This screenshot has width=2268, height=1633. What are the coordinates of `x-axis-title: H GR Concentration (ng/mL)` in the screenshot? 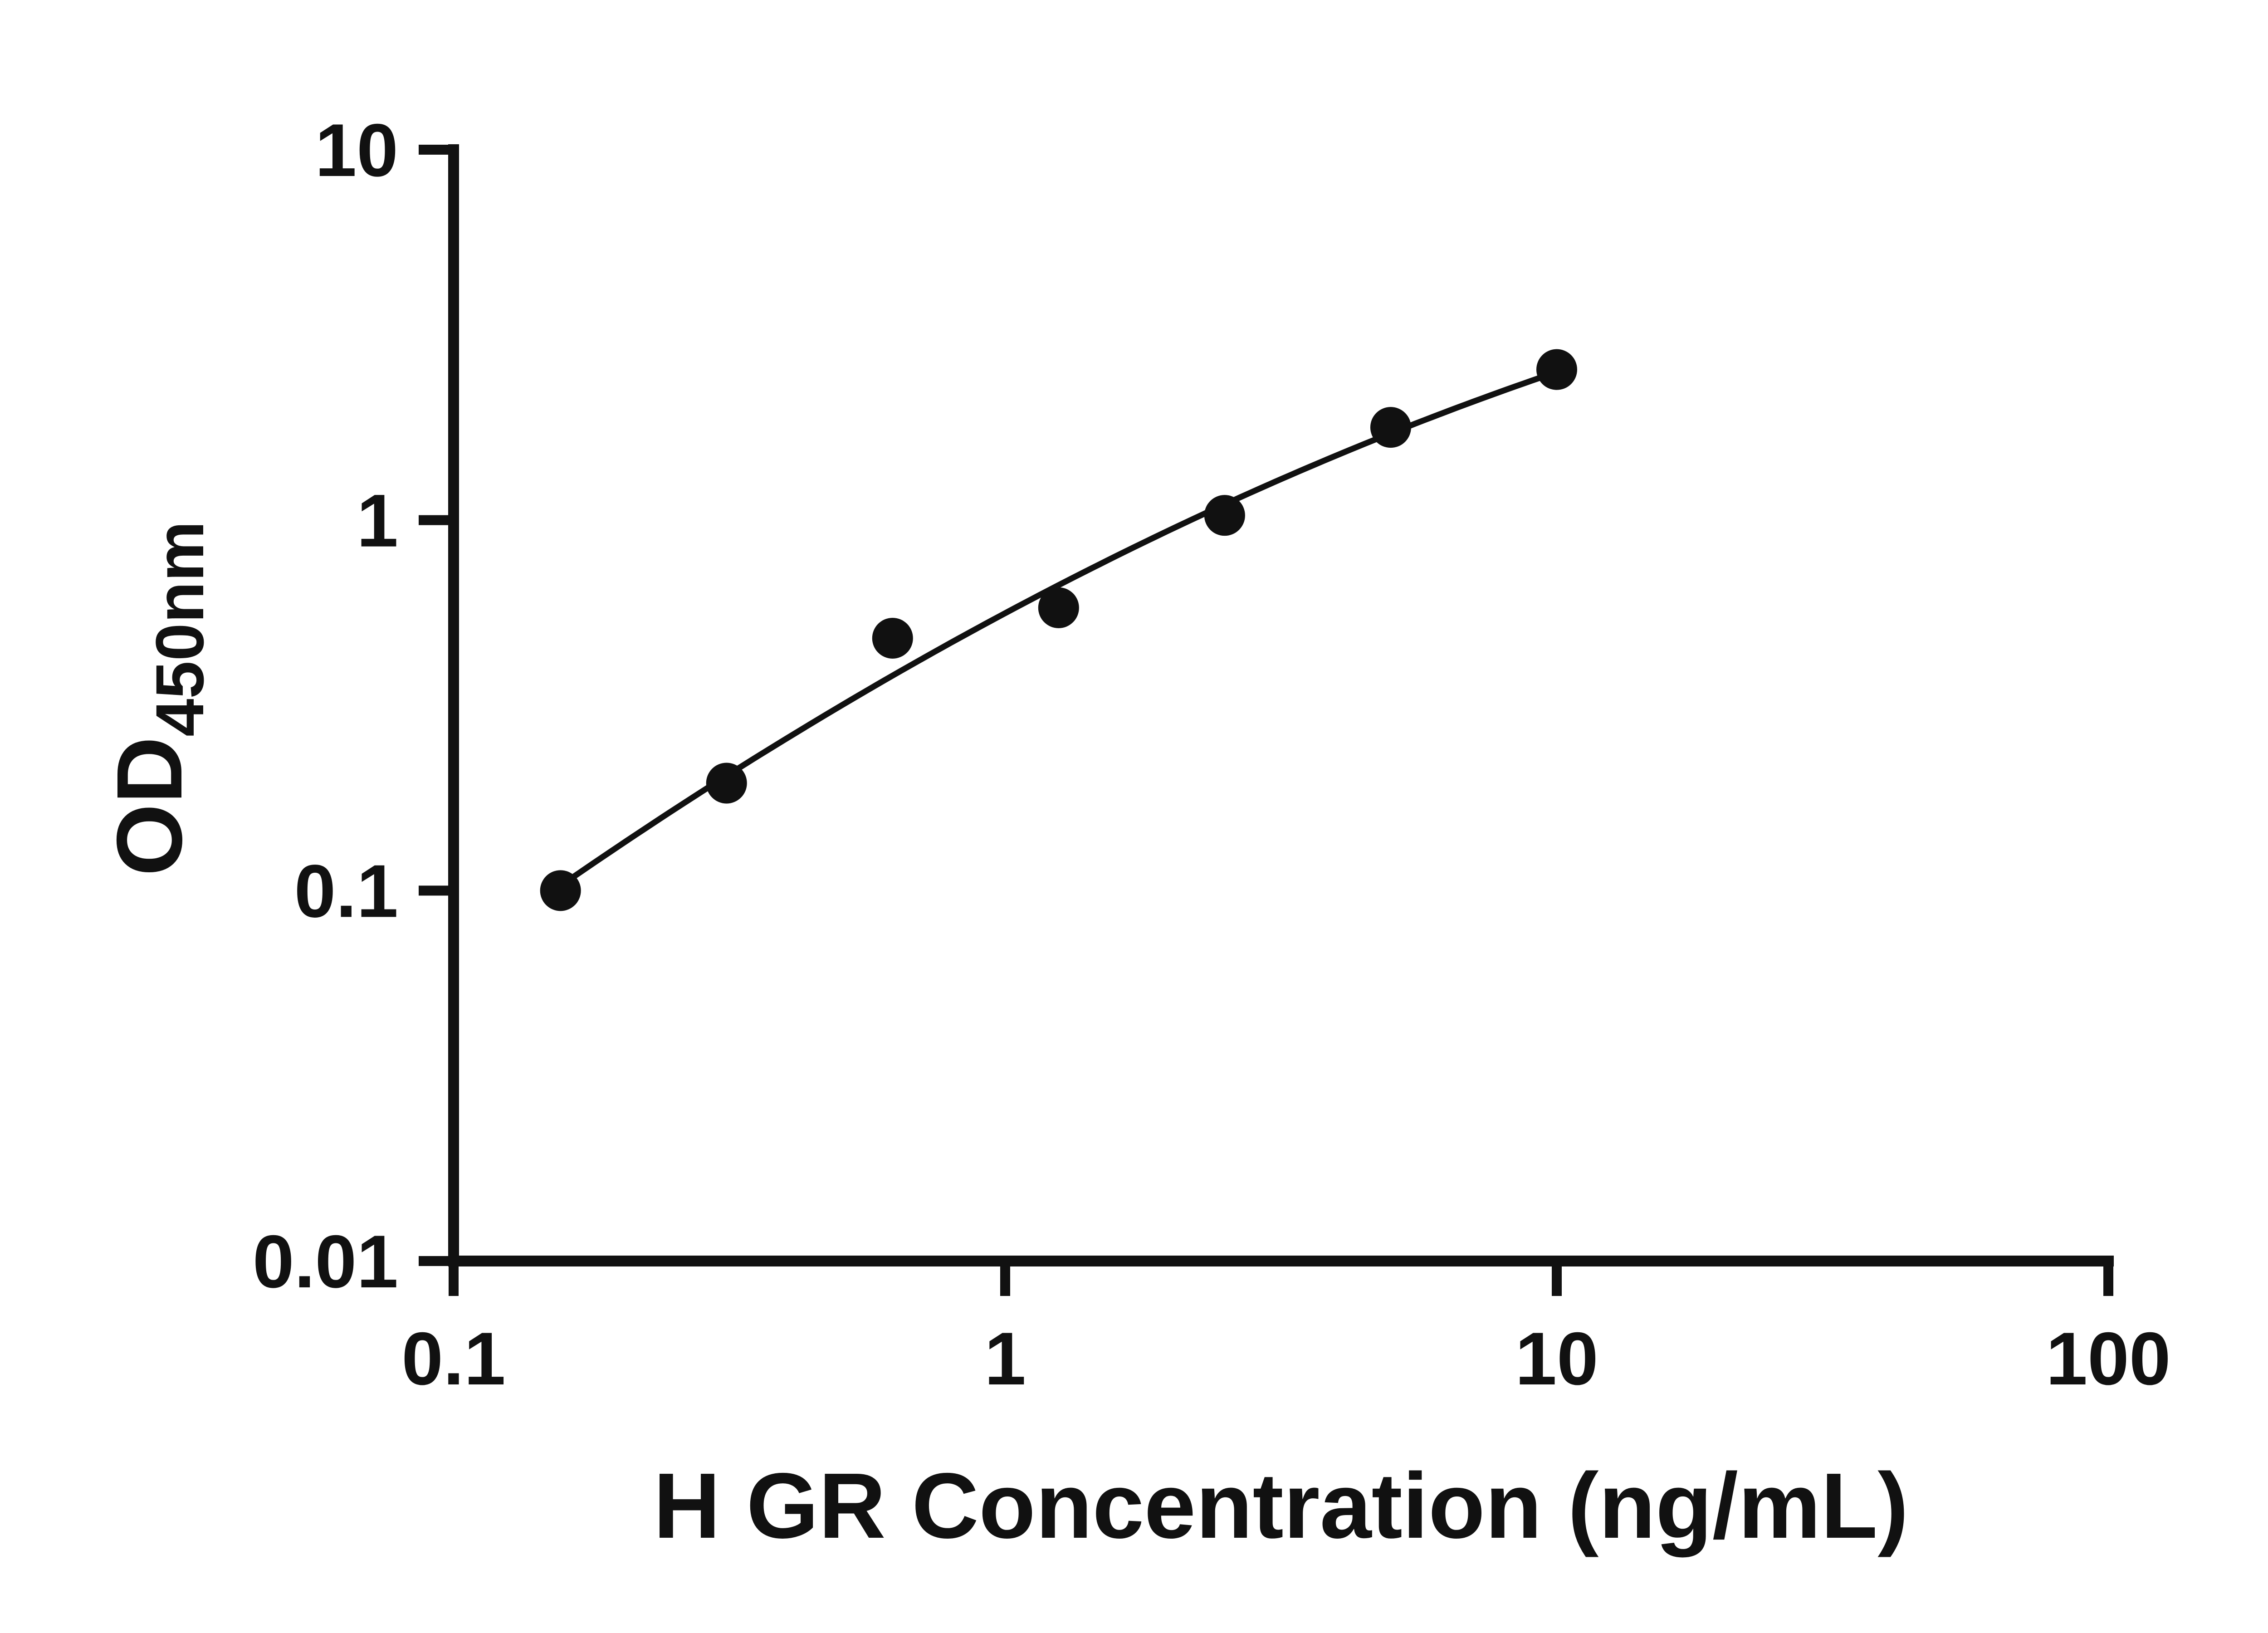 It's located at (1280, 1506).